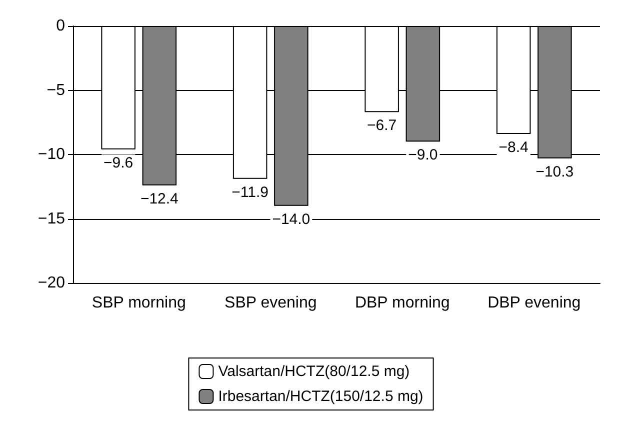  What do you see at coordinates (270, 303) in the screenshot?
I see `x-tick-label: SBP evening` at bounding box center [270, 303].